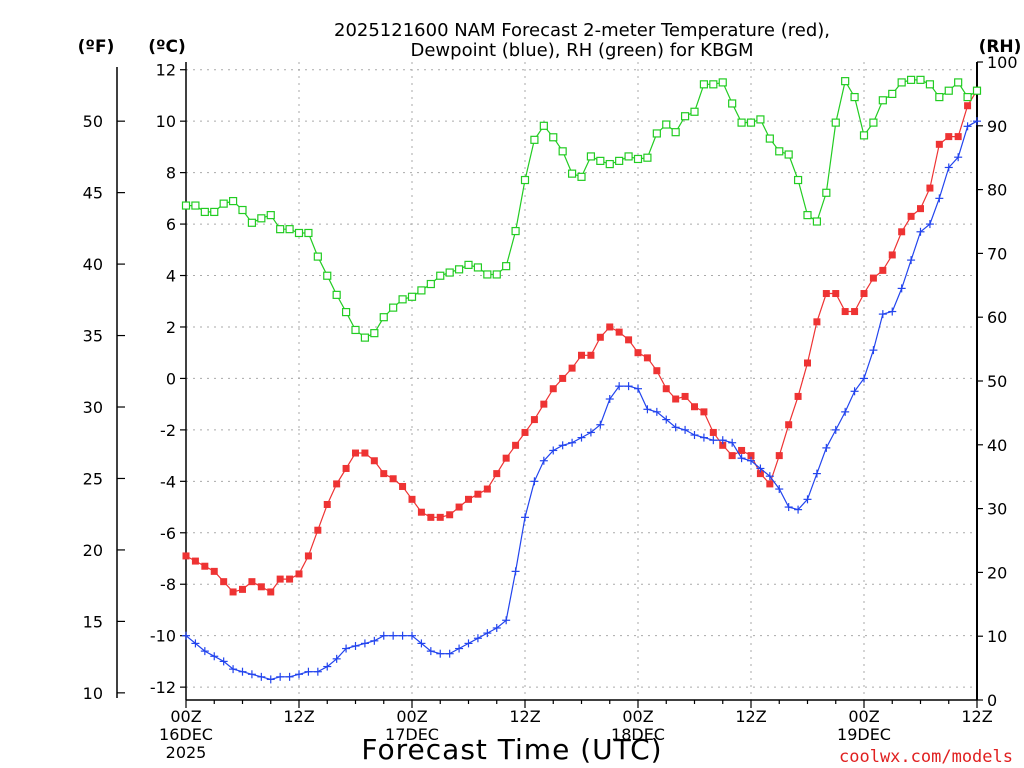  Describe the element at coordinates (171, 378) in the screenshot. I see `celsius-tick-label: 0` at that location.